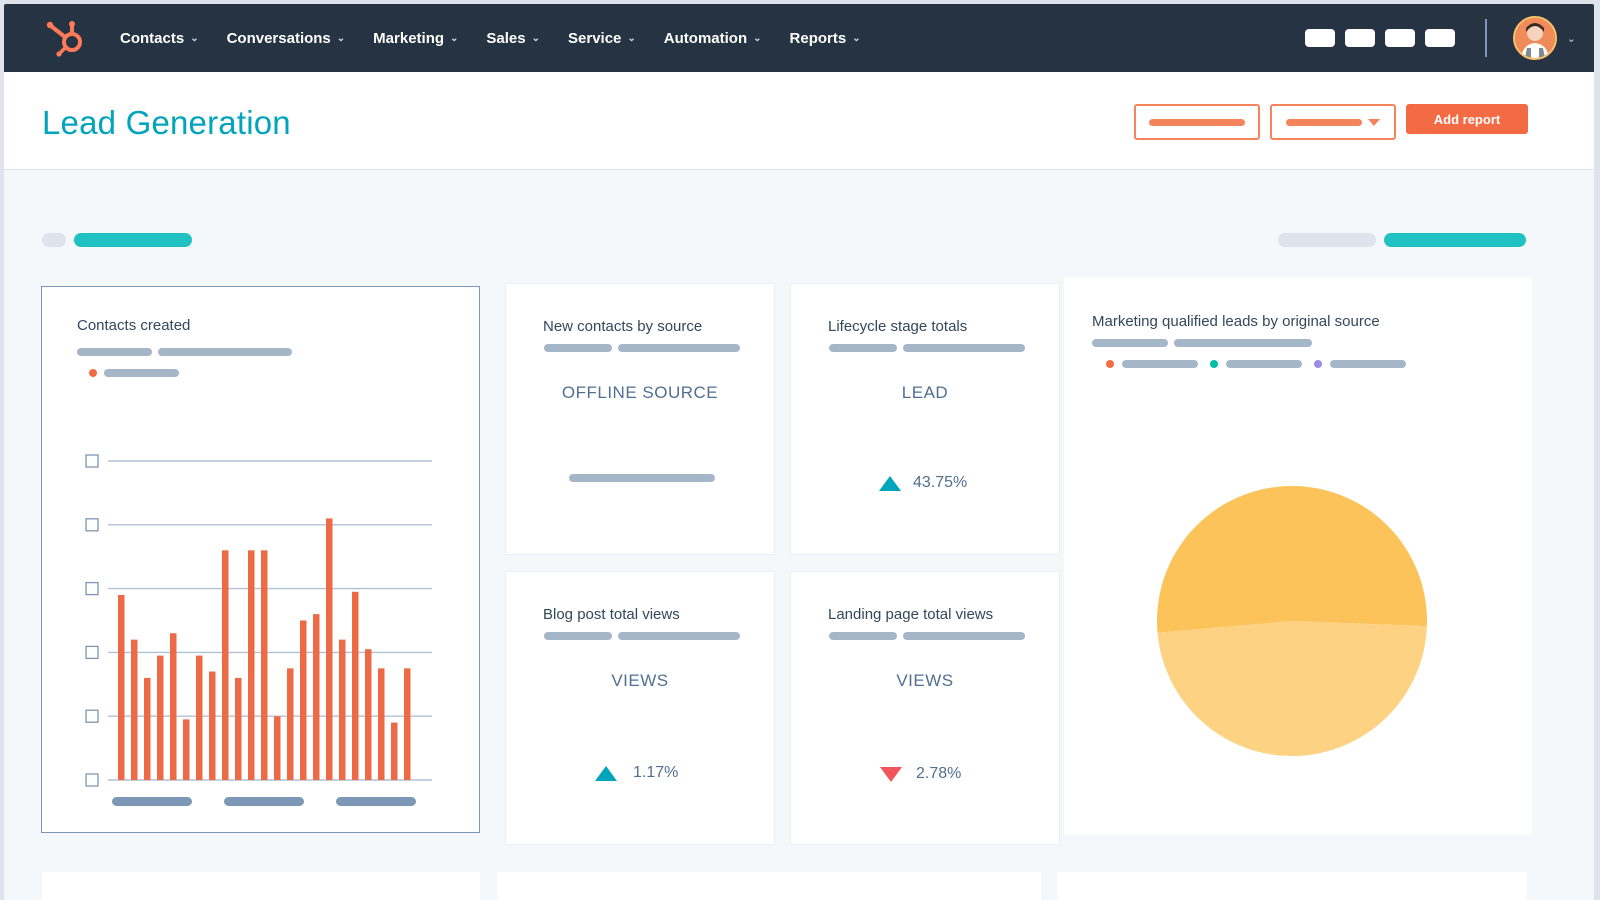 This screenshot has width=1600, height=900. I want to click on date-range-chip, so click(1327, 240).